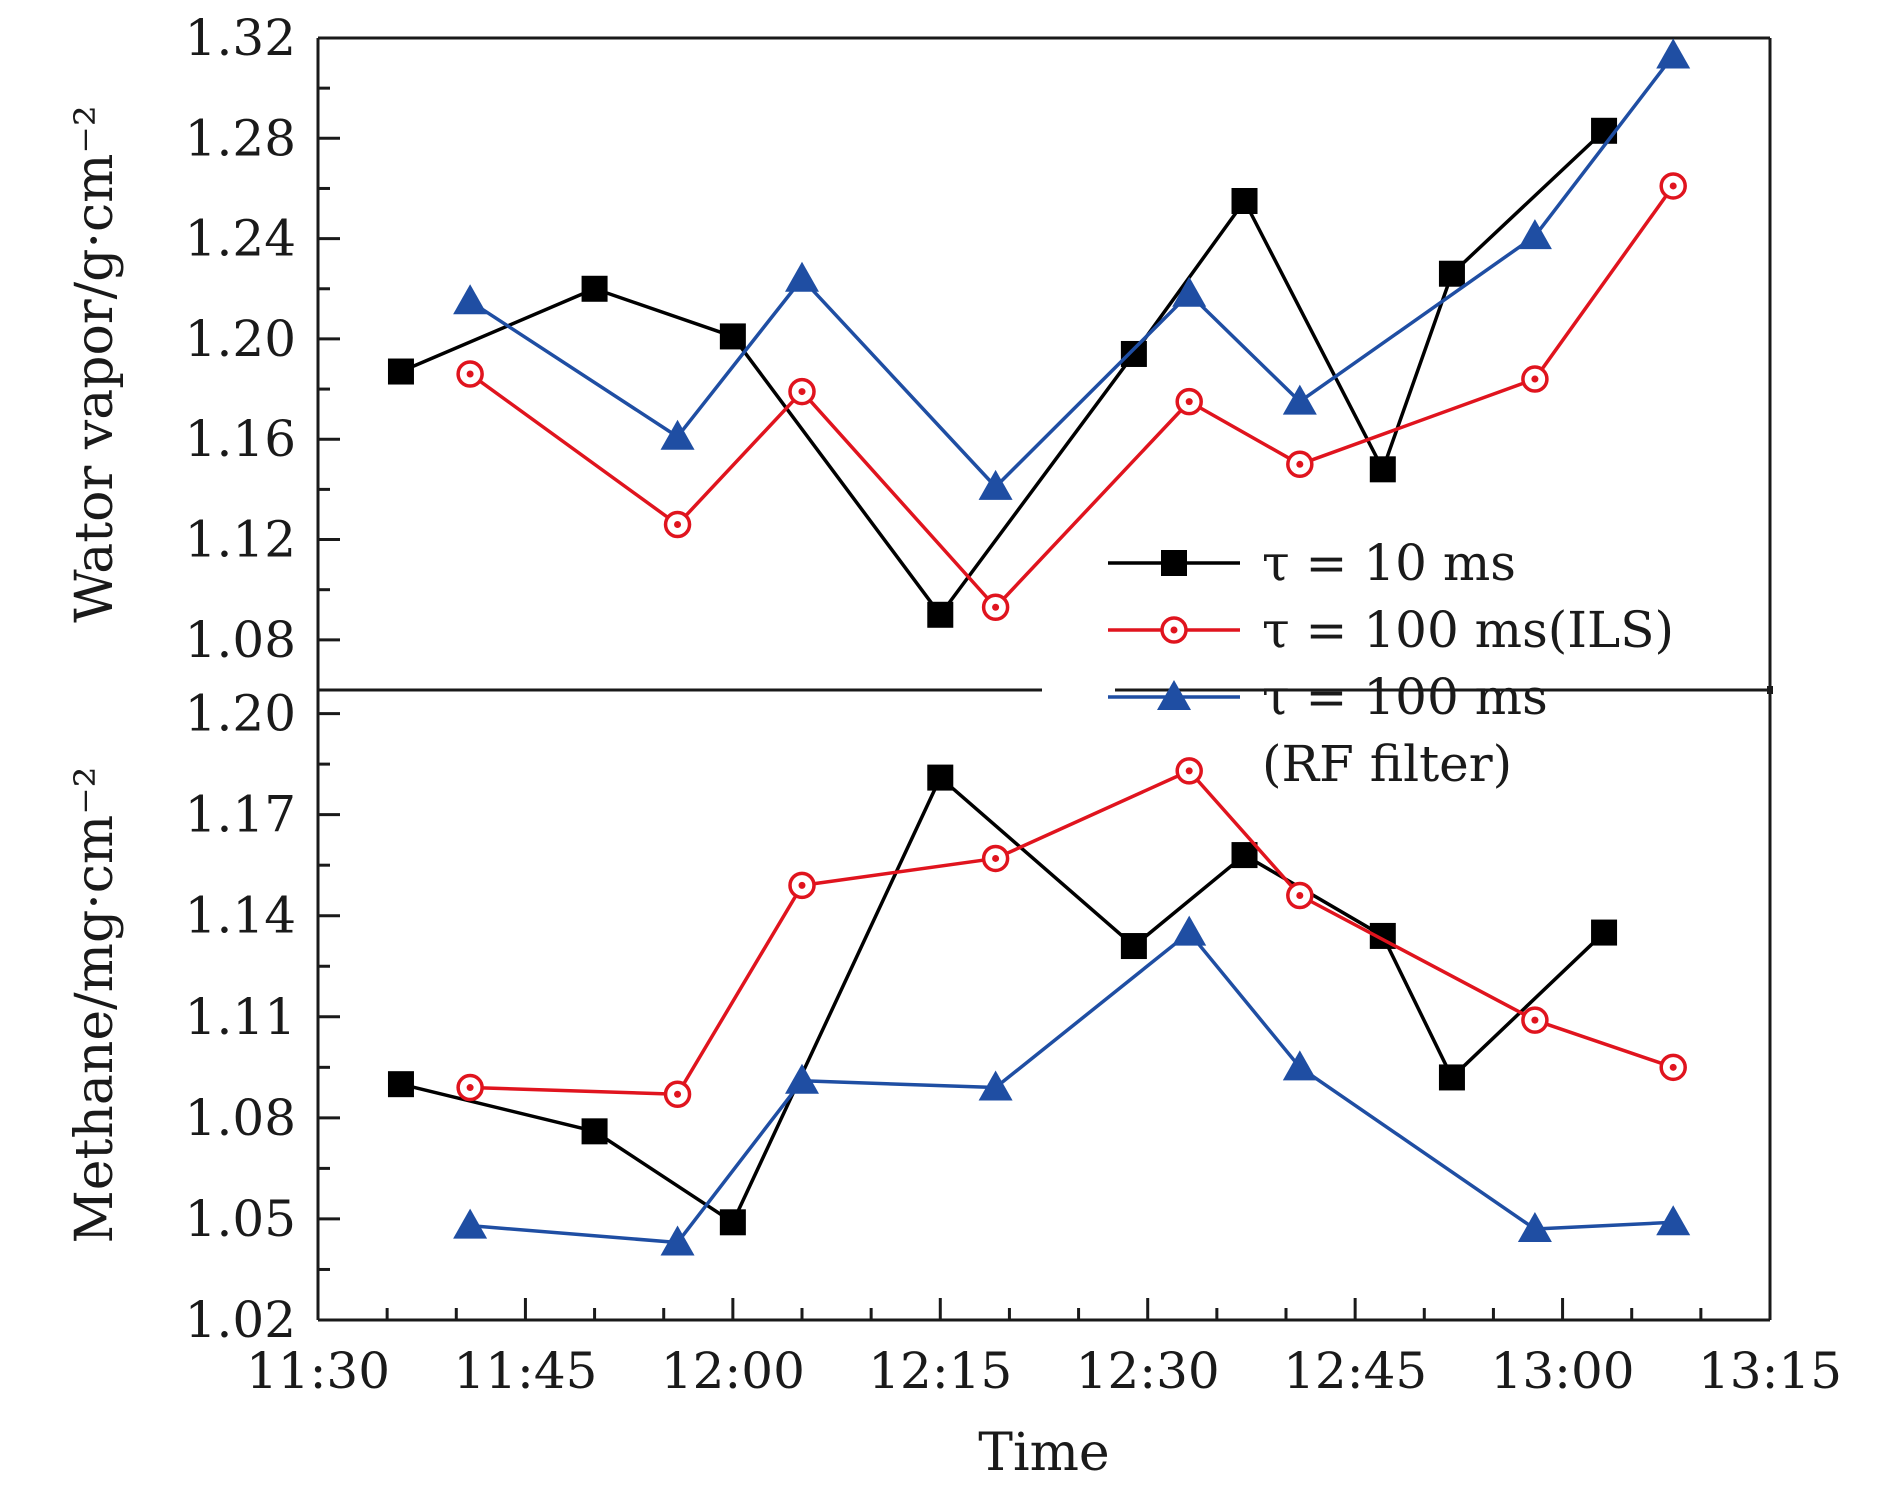  I want to click on legend-entry: τ = 100 ms(ILS), so click(1391, 630).